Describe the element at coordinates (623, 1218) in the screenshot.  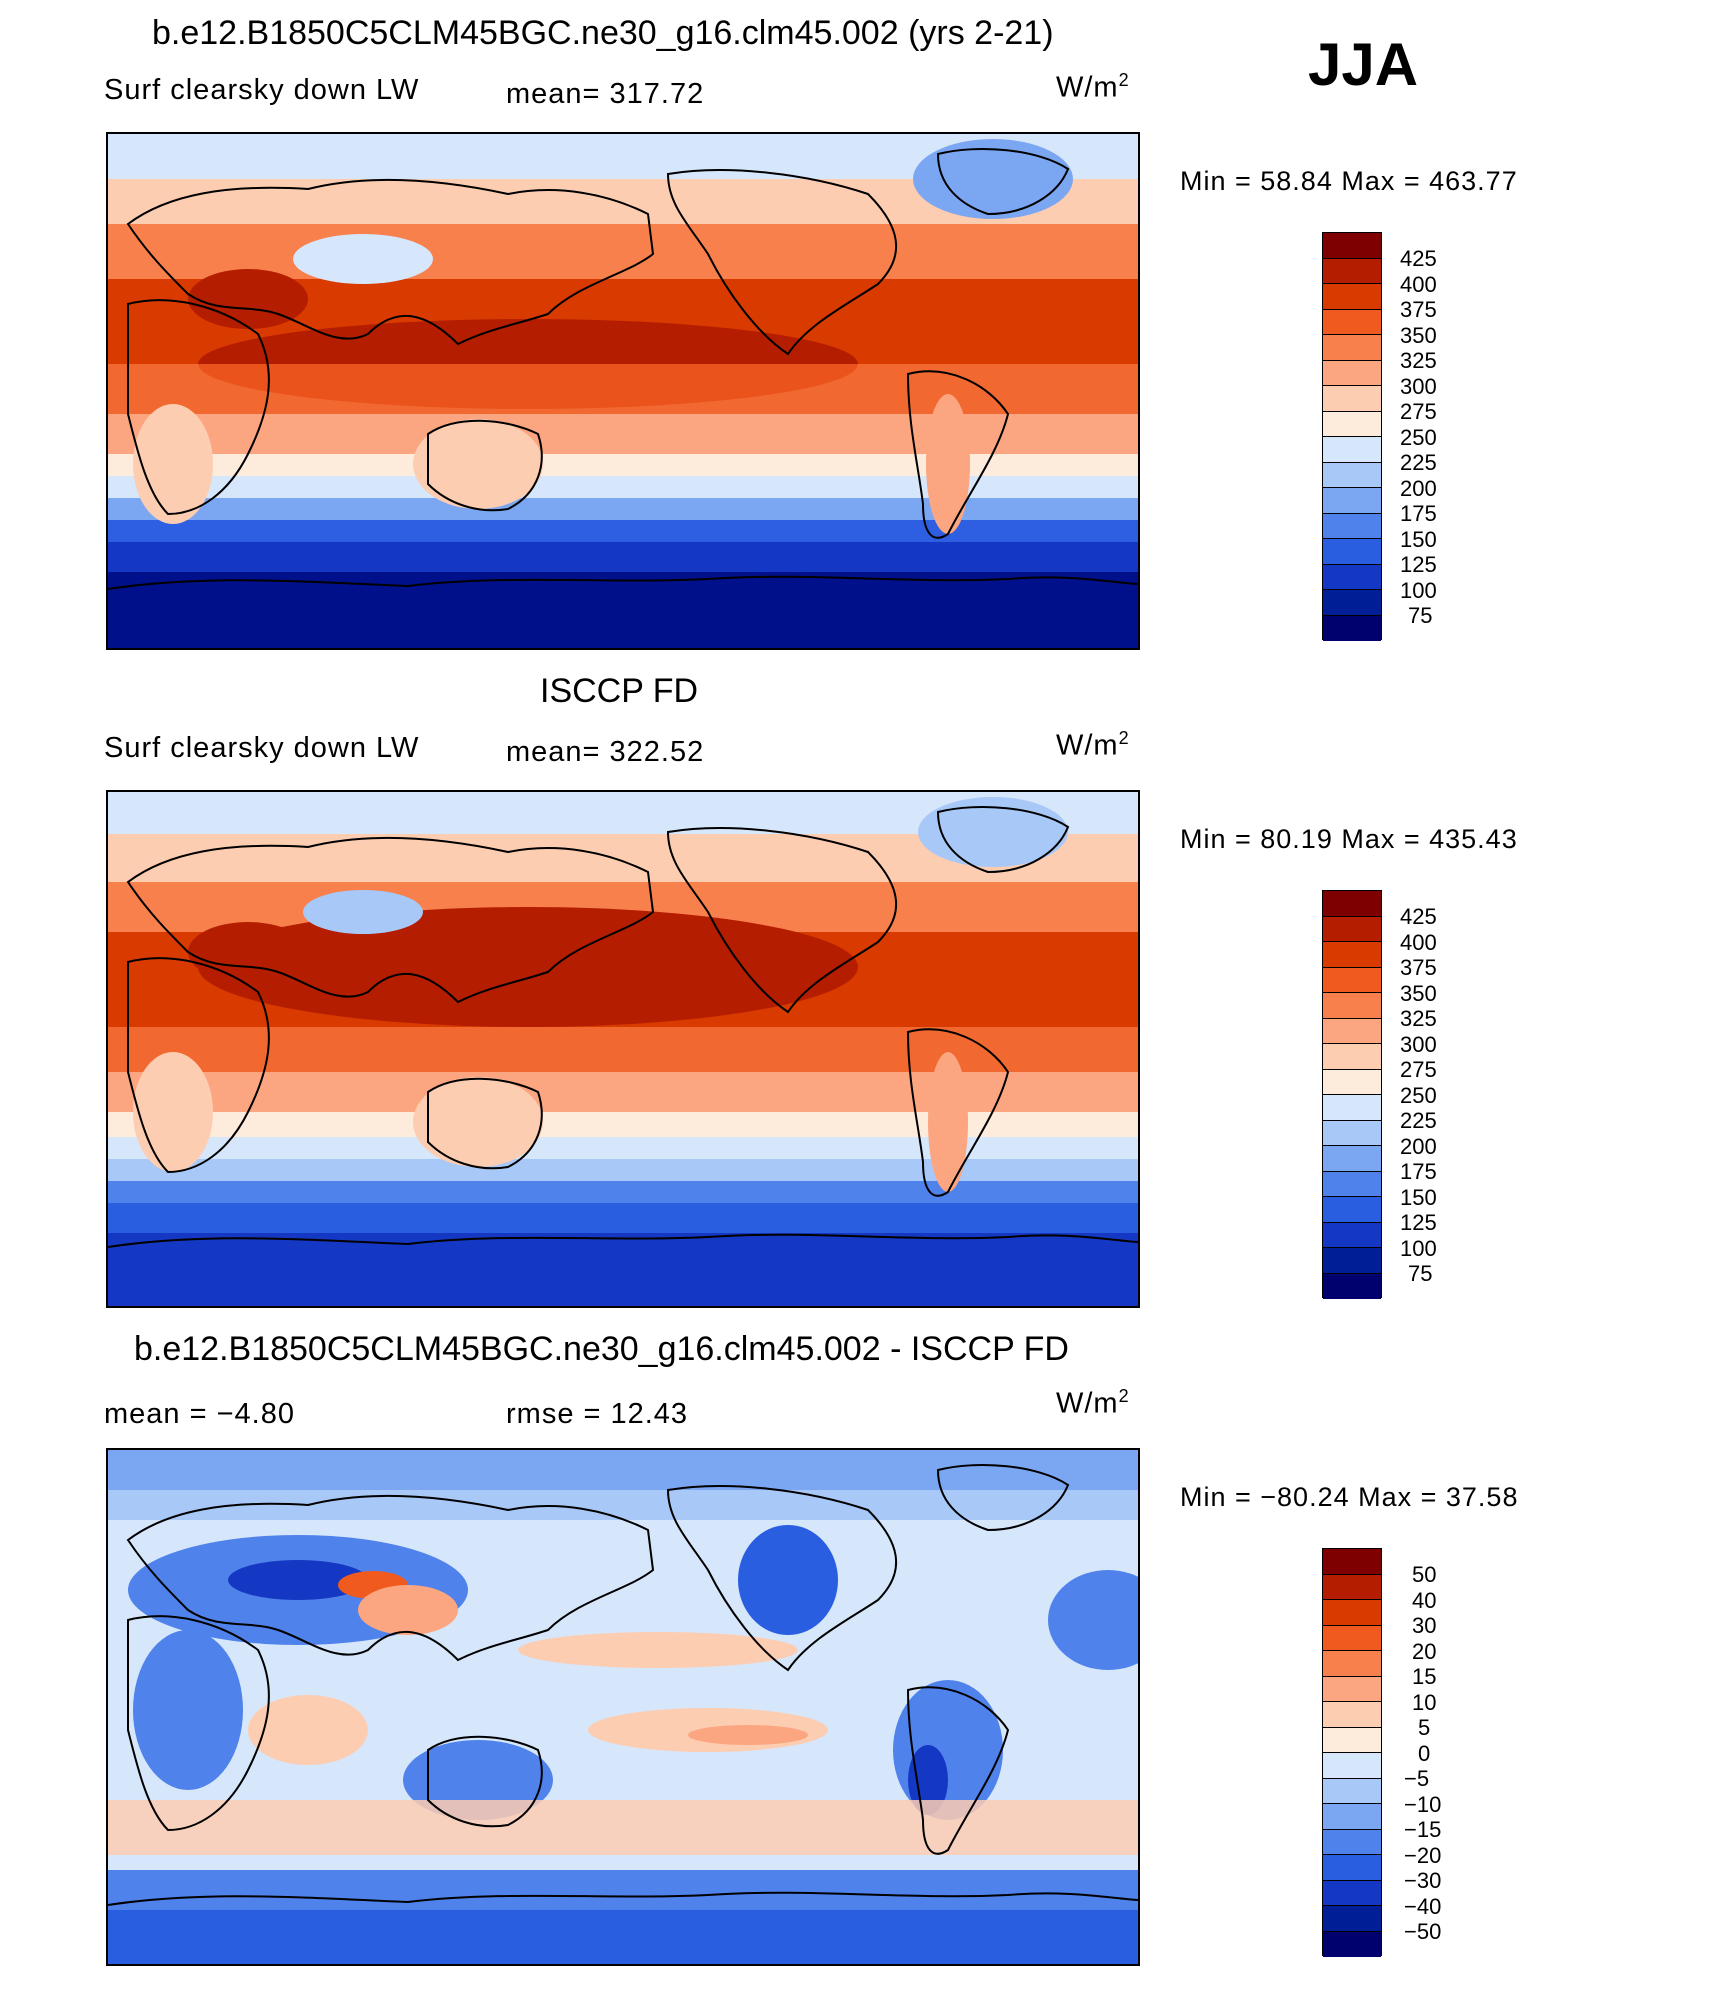
I see `field-antarctic-coast` at that location.